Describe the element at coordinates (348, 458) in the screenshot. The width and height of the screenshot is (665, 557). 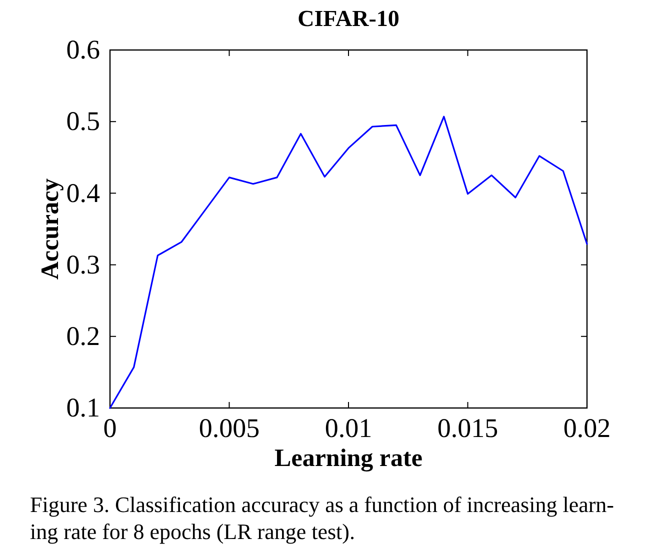
I see `x-axis-title: Learning rate` at that location.